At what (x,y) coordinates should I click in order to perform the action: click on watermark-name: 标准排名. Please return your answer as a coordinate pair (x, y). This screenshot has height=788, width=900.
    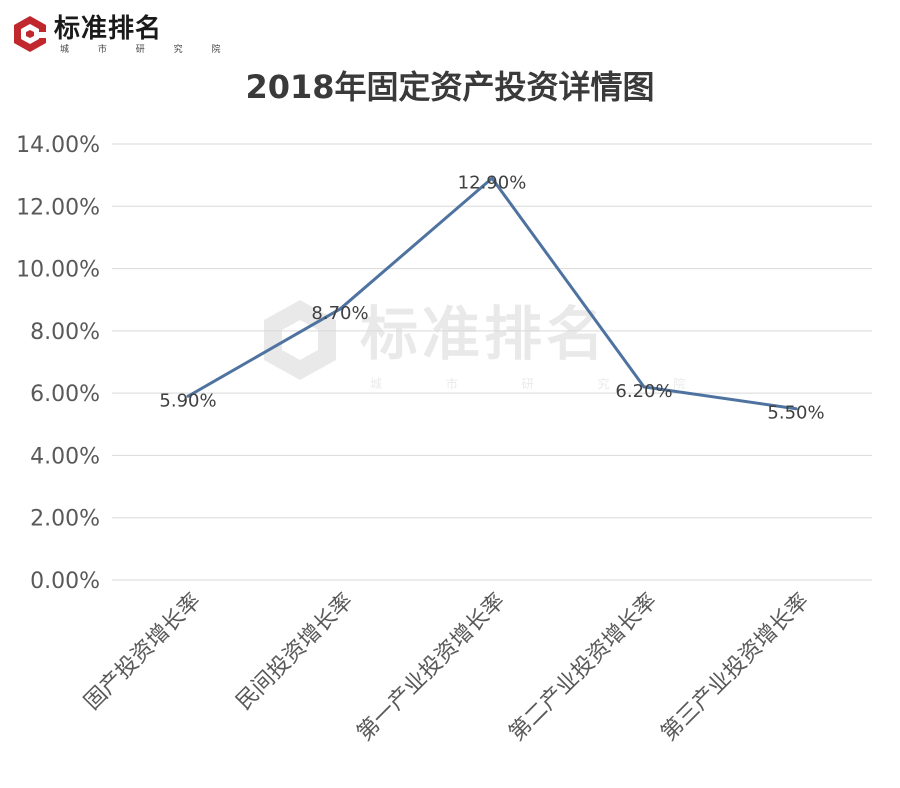
    Looking at the image, I should click on (484, 334).